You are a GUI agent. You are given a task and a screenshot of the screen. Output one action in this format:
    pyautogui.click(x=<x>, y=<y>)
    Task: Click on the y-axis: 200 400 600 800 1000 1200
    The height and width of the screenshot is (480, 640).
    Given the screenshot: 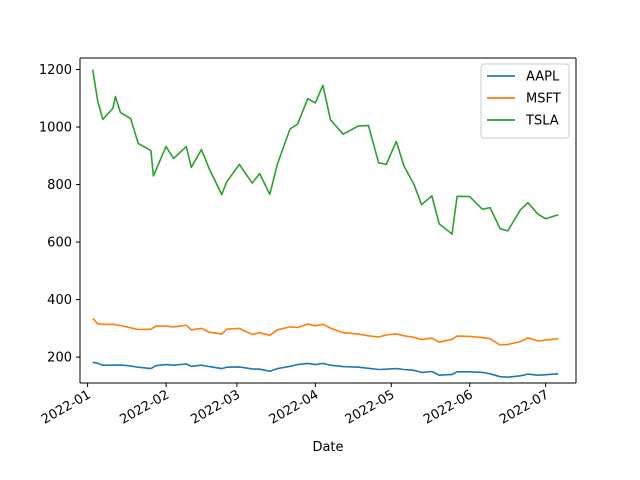 What is the action you would take?
    pyautogui.click(x=59, y=214)
    